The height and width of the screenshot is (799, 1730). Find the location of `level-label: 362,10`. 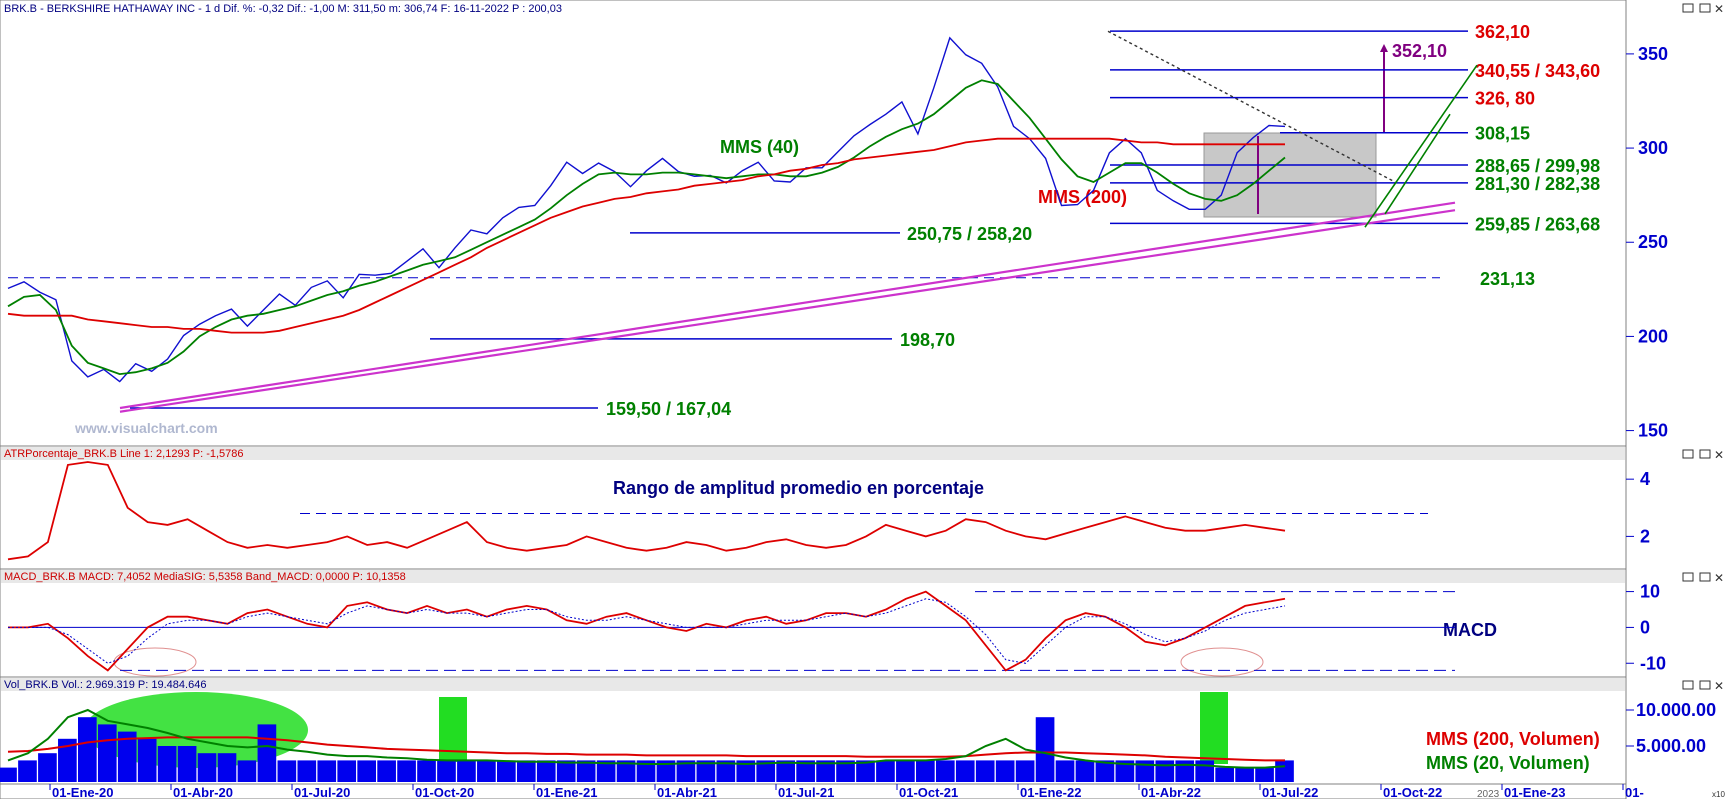

level-label: 362,10 is located at coordinates (1502, 32).